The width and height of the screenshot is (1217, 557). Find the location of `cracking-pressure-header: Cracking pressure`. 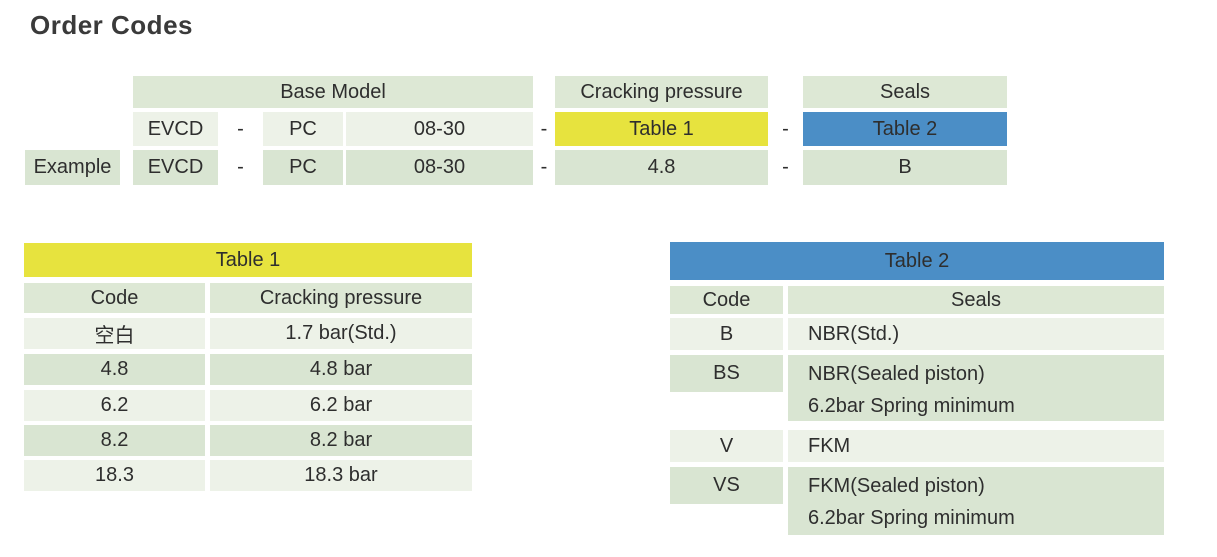

cracking-pressure-header: Cracking pressure is located at coordinates (661, 92).